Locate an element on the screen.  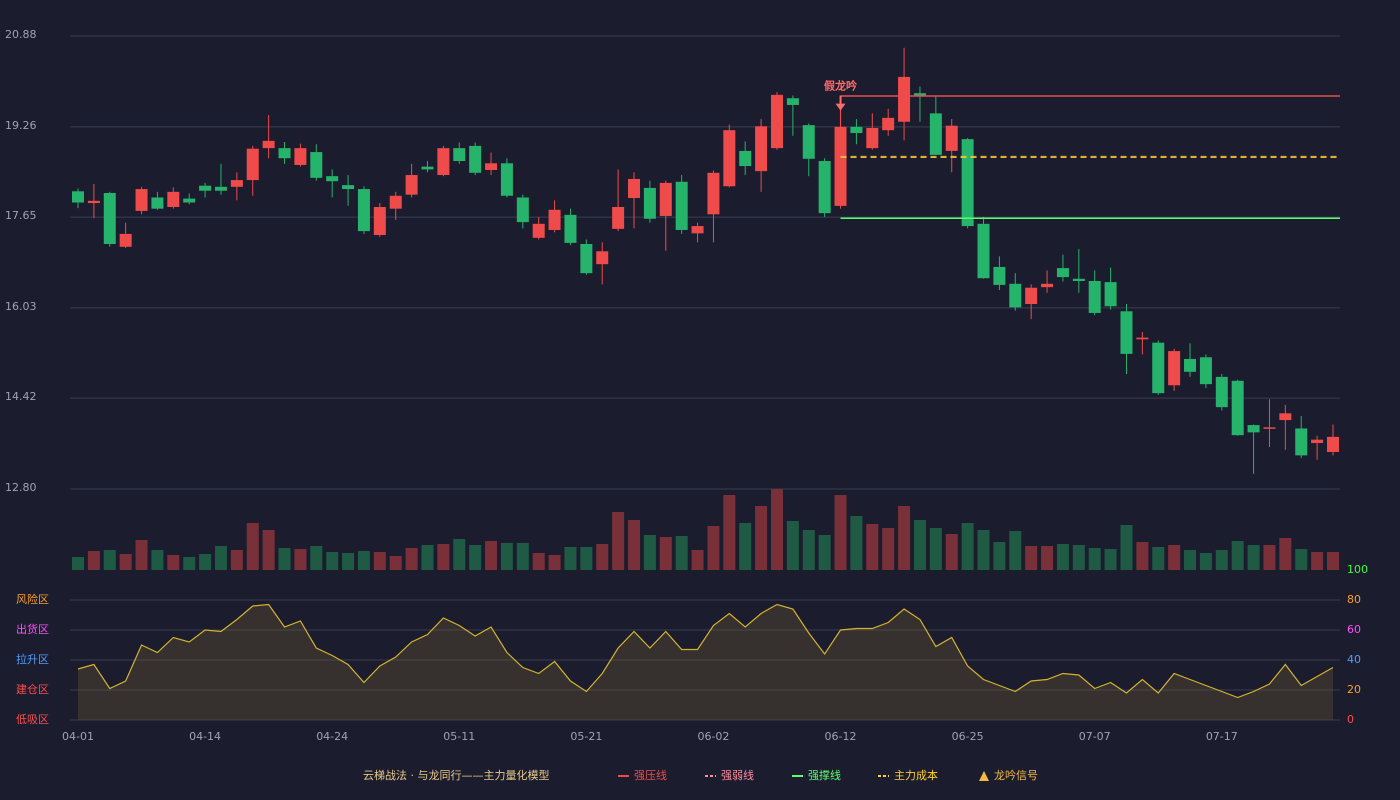
indicator-area is located at coordinates (705, 662).